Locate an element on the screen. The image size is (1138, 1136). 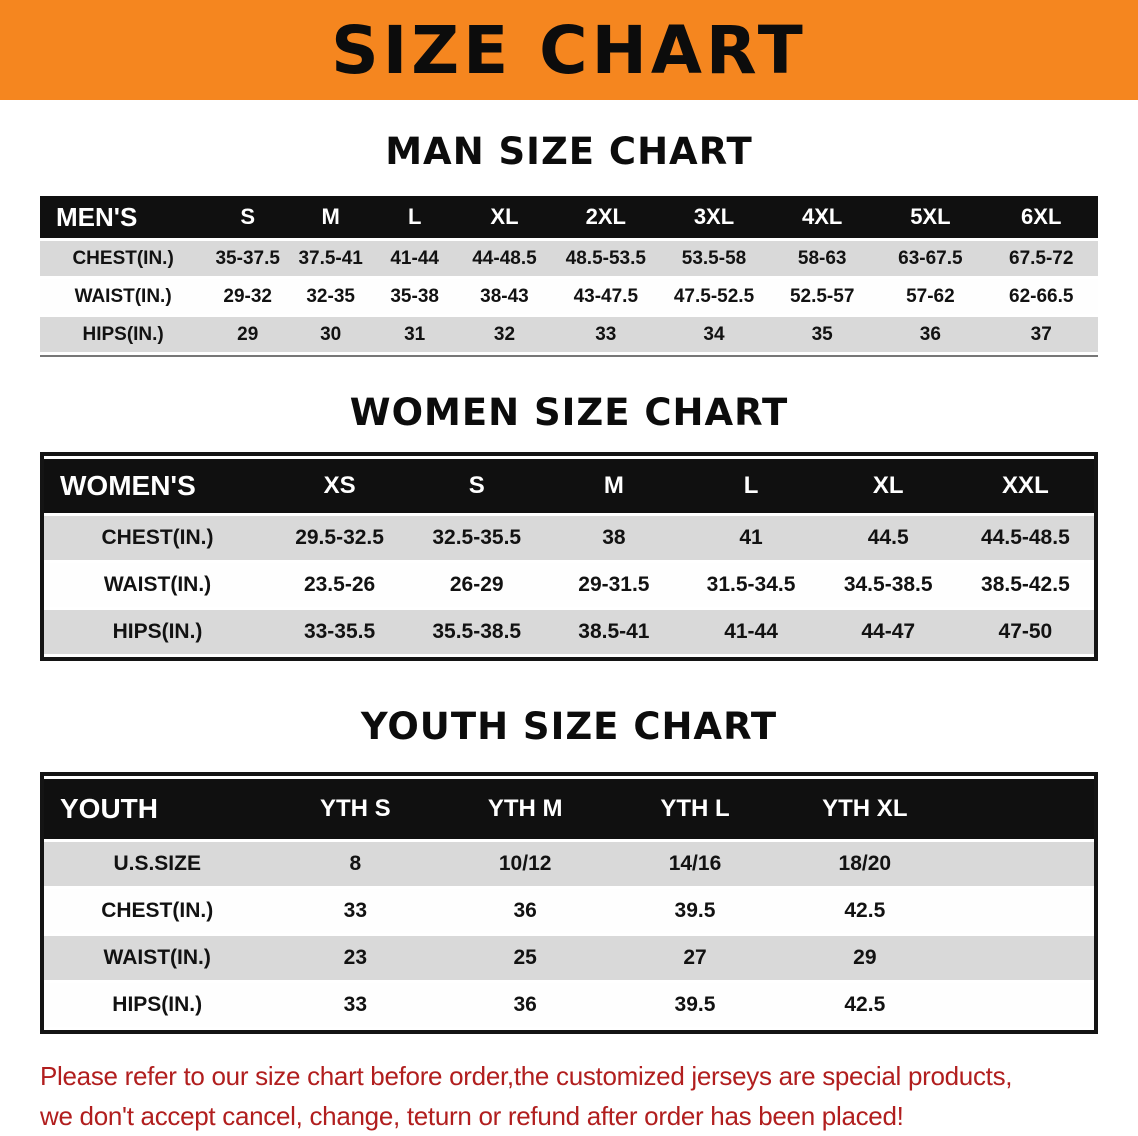
size-value-cell: 62-66.5 is located at coordinates (1041, 296).